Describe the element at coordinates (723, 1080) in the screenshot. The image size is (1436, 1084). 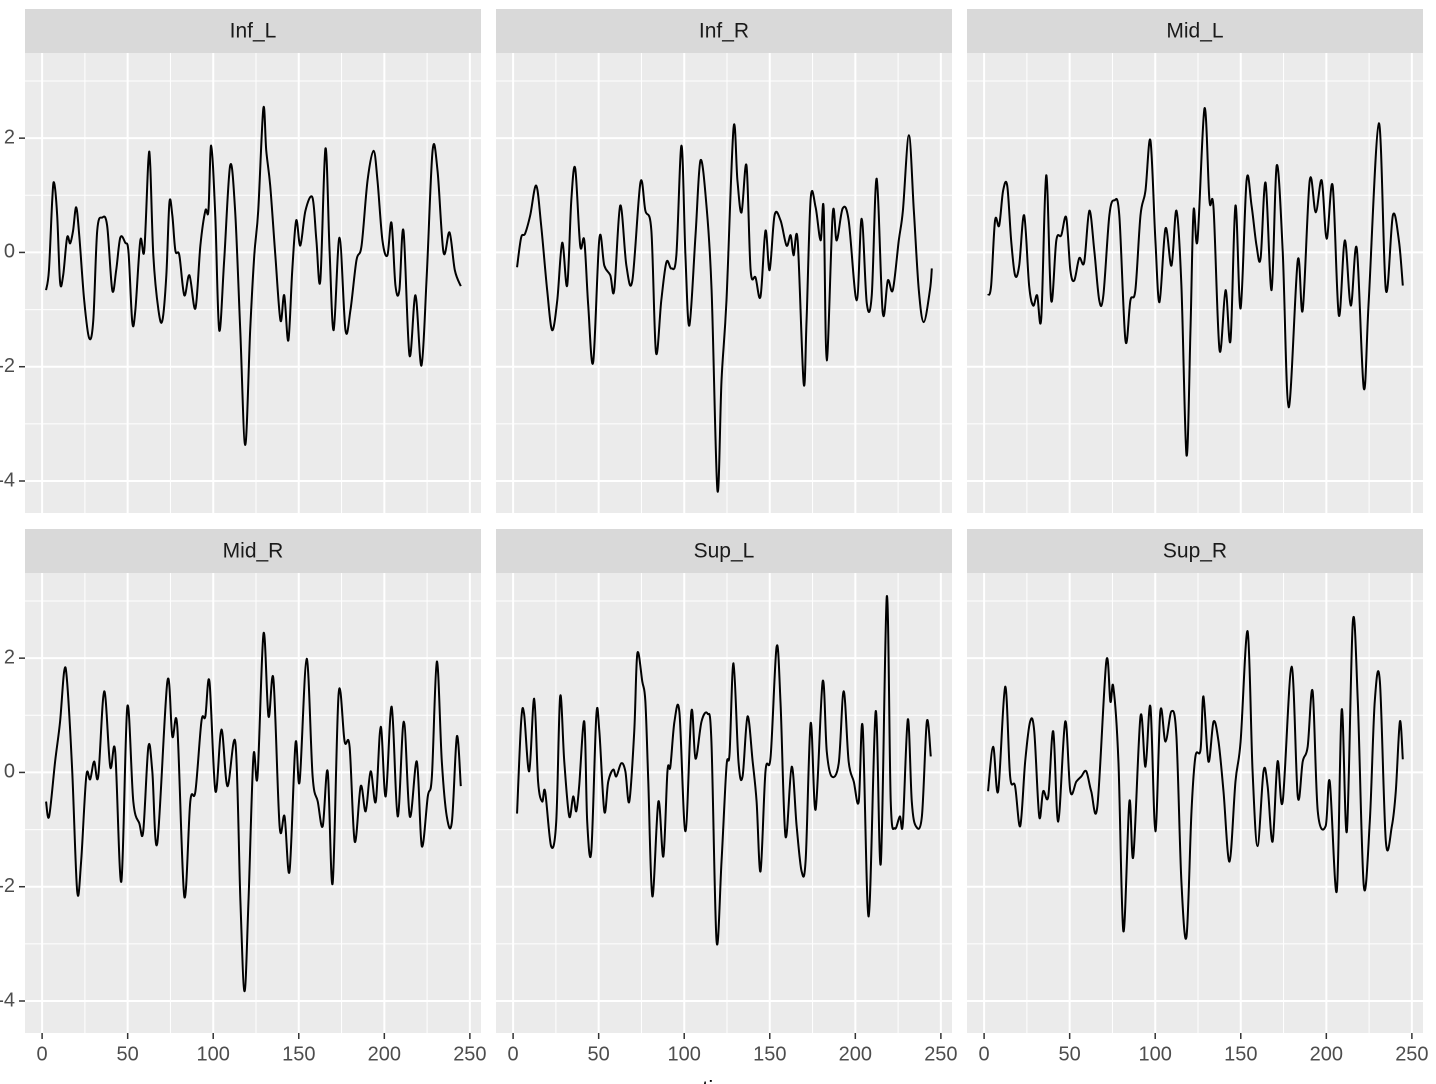
I see `x-axis-title: time` at that location.